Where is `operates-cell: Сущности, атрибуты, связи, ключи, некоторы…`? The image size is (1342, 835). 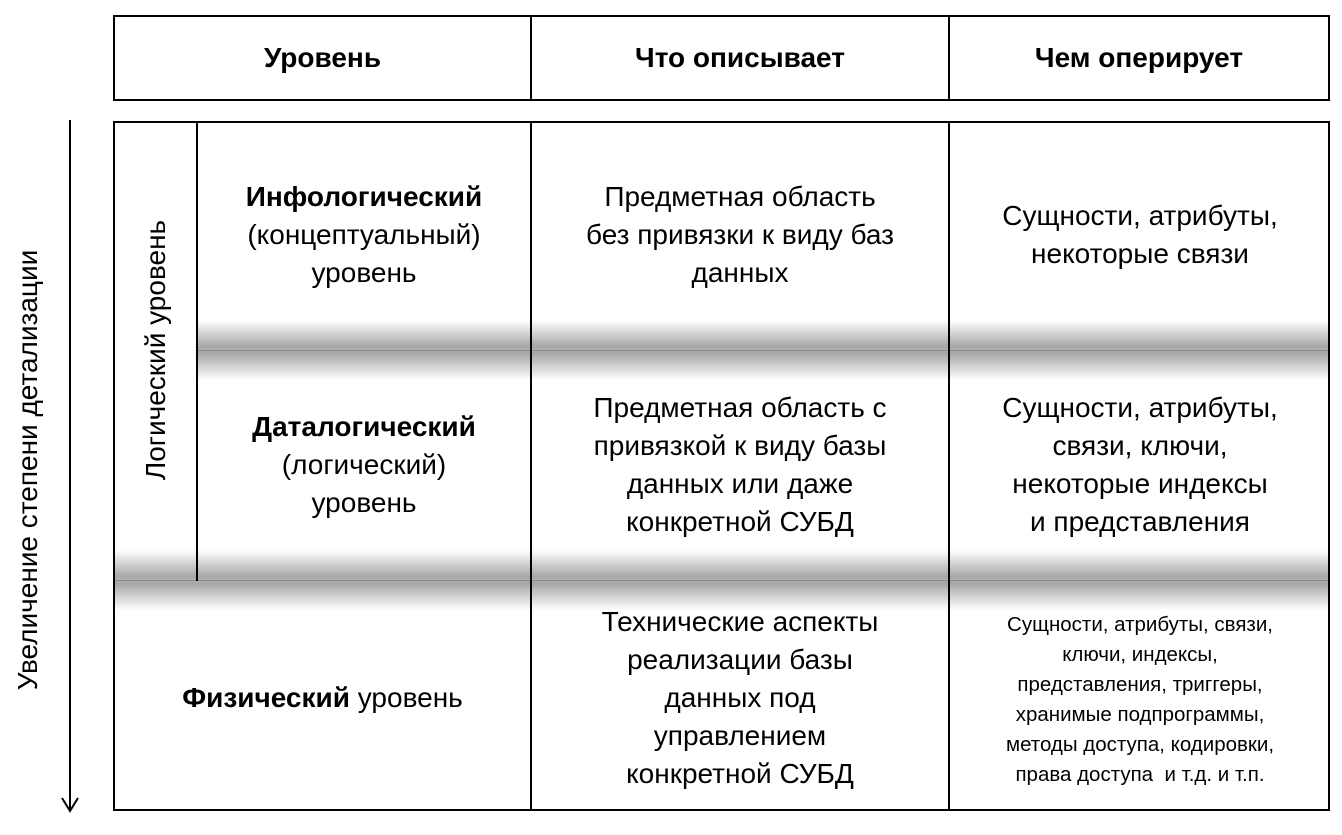 operates-cell: Сущности, атрибуты, связи, ключи, некоторы… is located at coordinates (1140, 465).